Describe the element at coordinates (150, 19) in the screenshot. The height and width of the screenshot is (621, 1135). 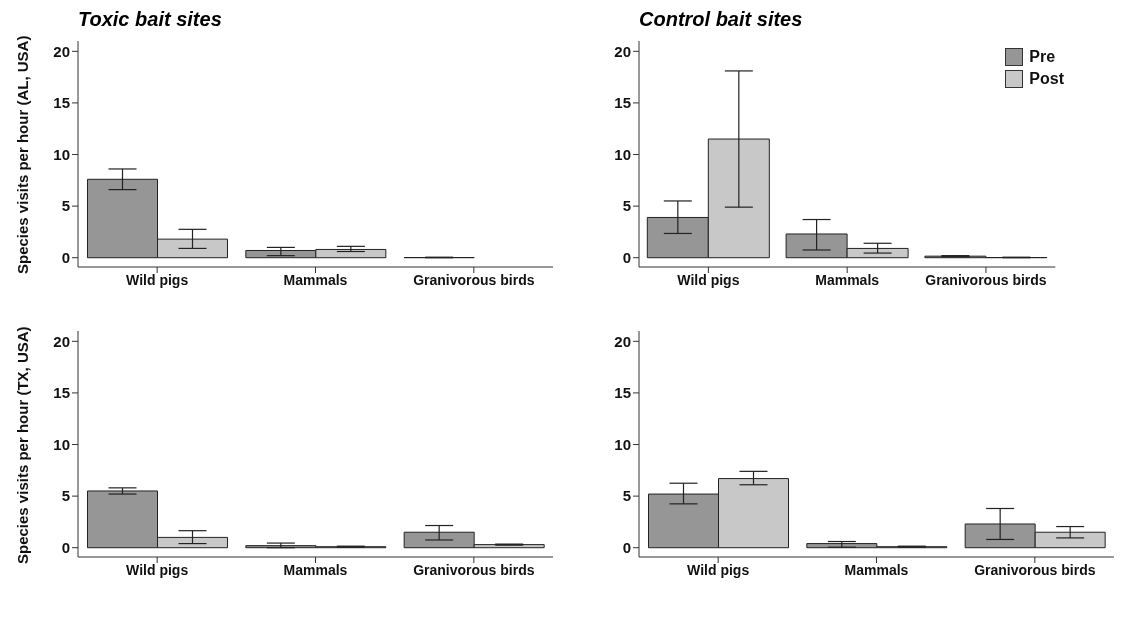
I see `chart-title: Toxic bait sites` at that location.